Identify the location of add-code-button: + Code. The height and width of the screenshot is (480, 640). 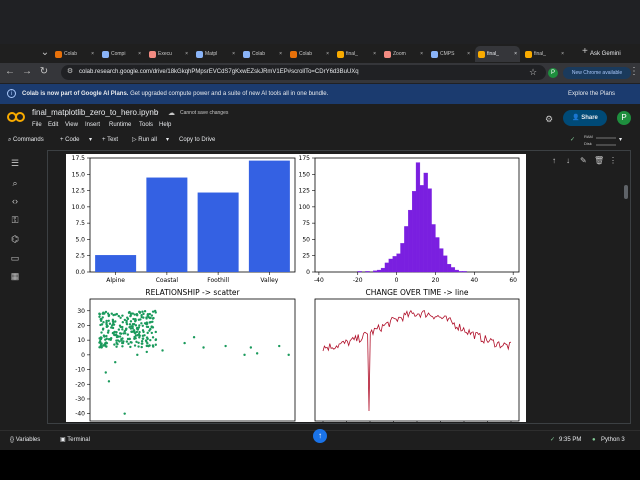
(70, 140).